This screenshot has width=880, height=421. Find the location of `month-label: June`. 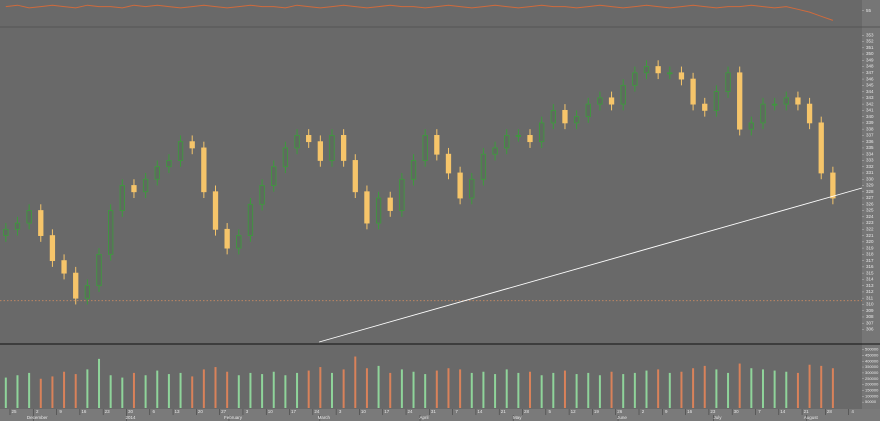

month-label: June is located at coordinates (622, 417).